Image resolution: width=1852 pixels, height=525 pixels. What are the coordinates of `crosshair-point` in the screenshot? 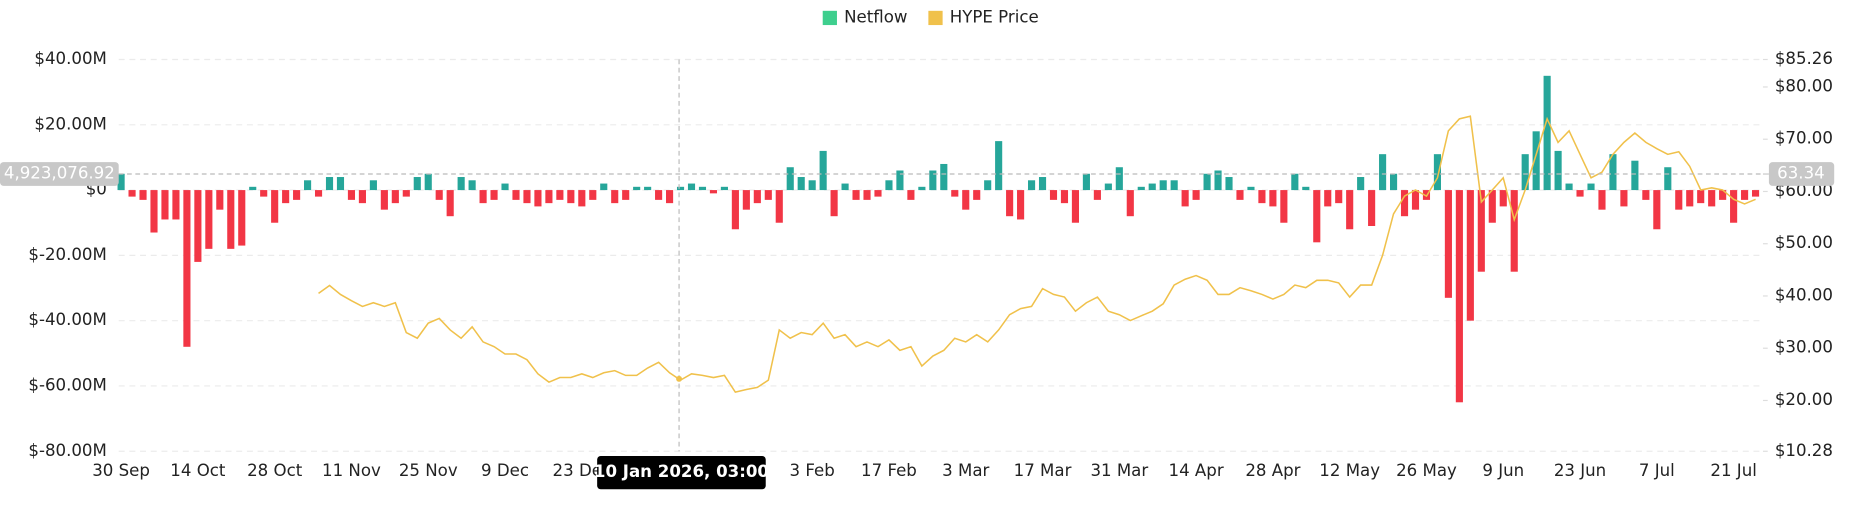 It's located at (679, 378).